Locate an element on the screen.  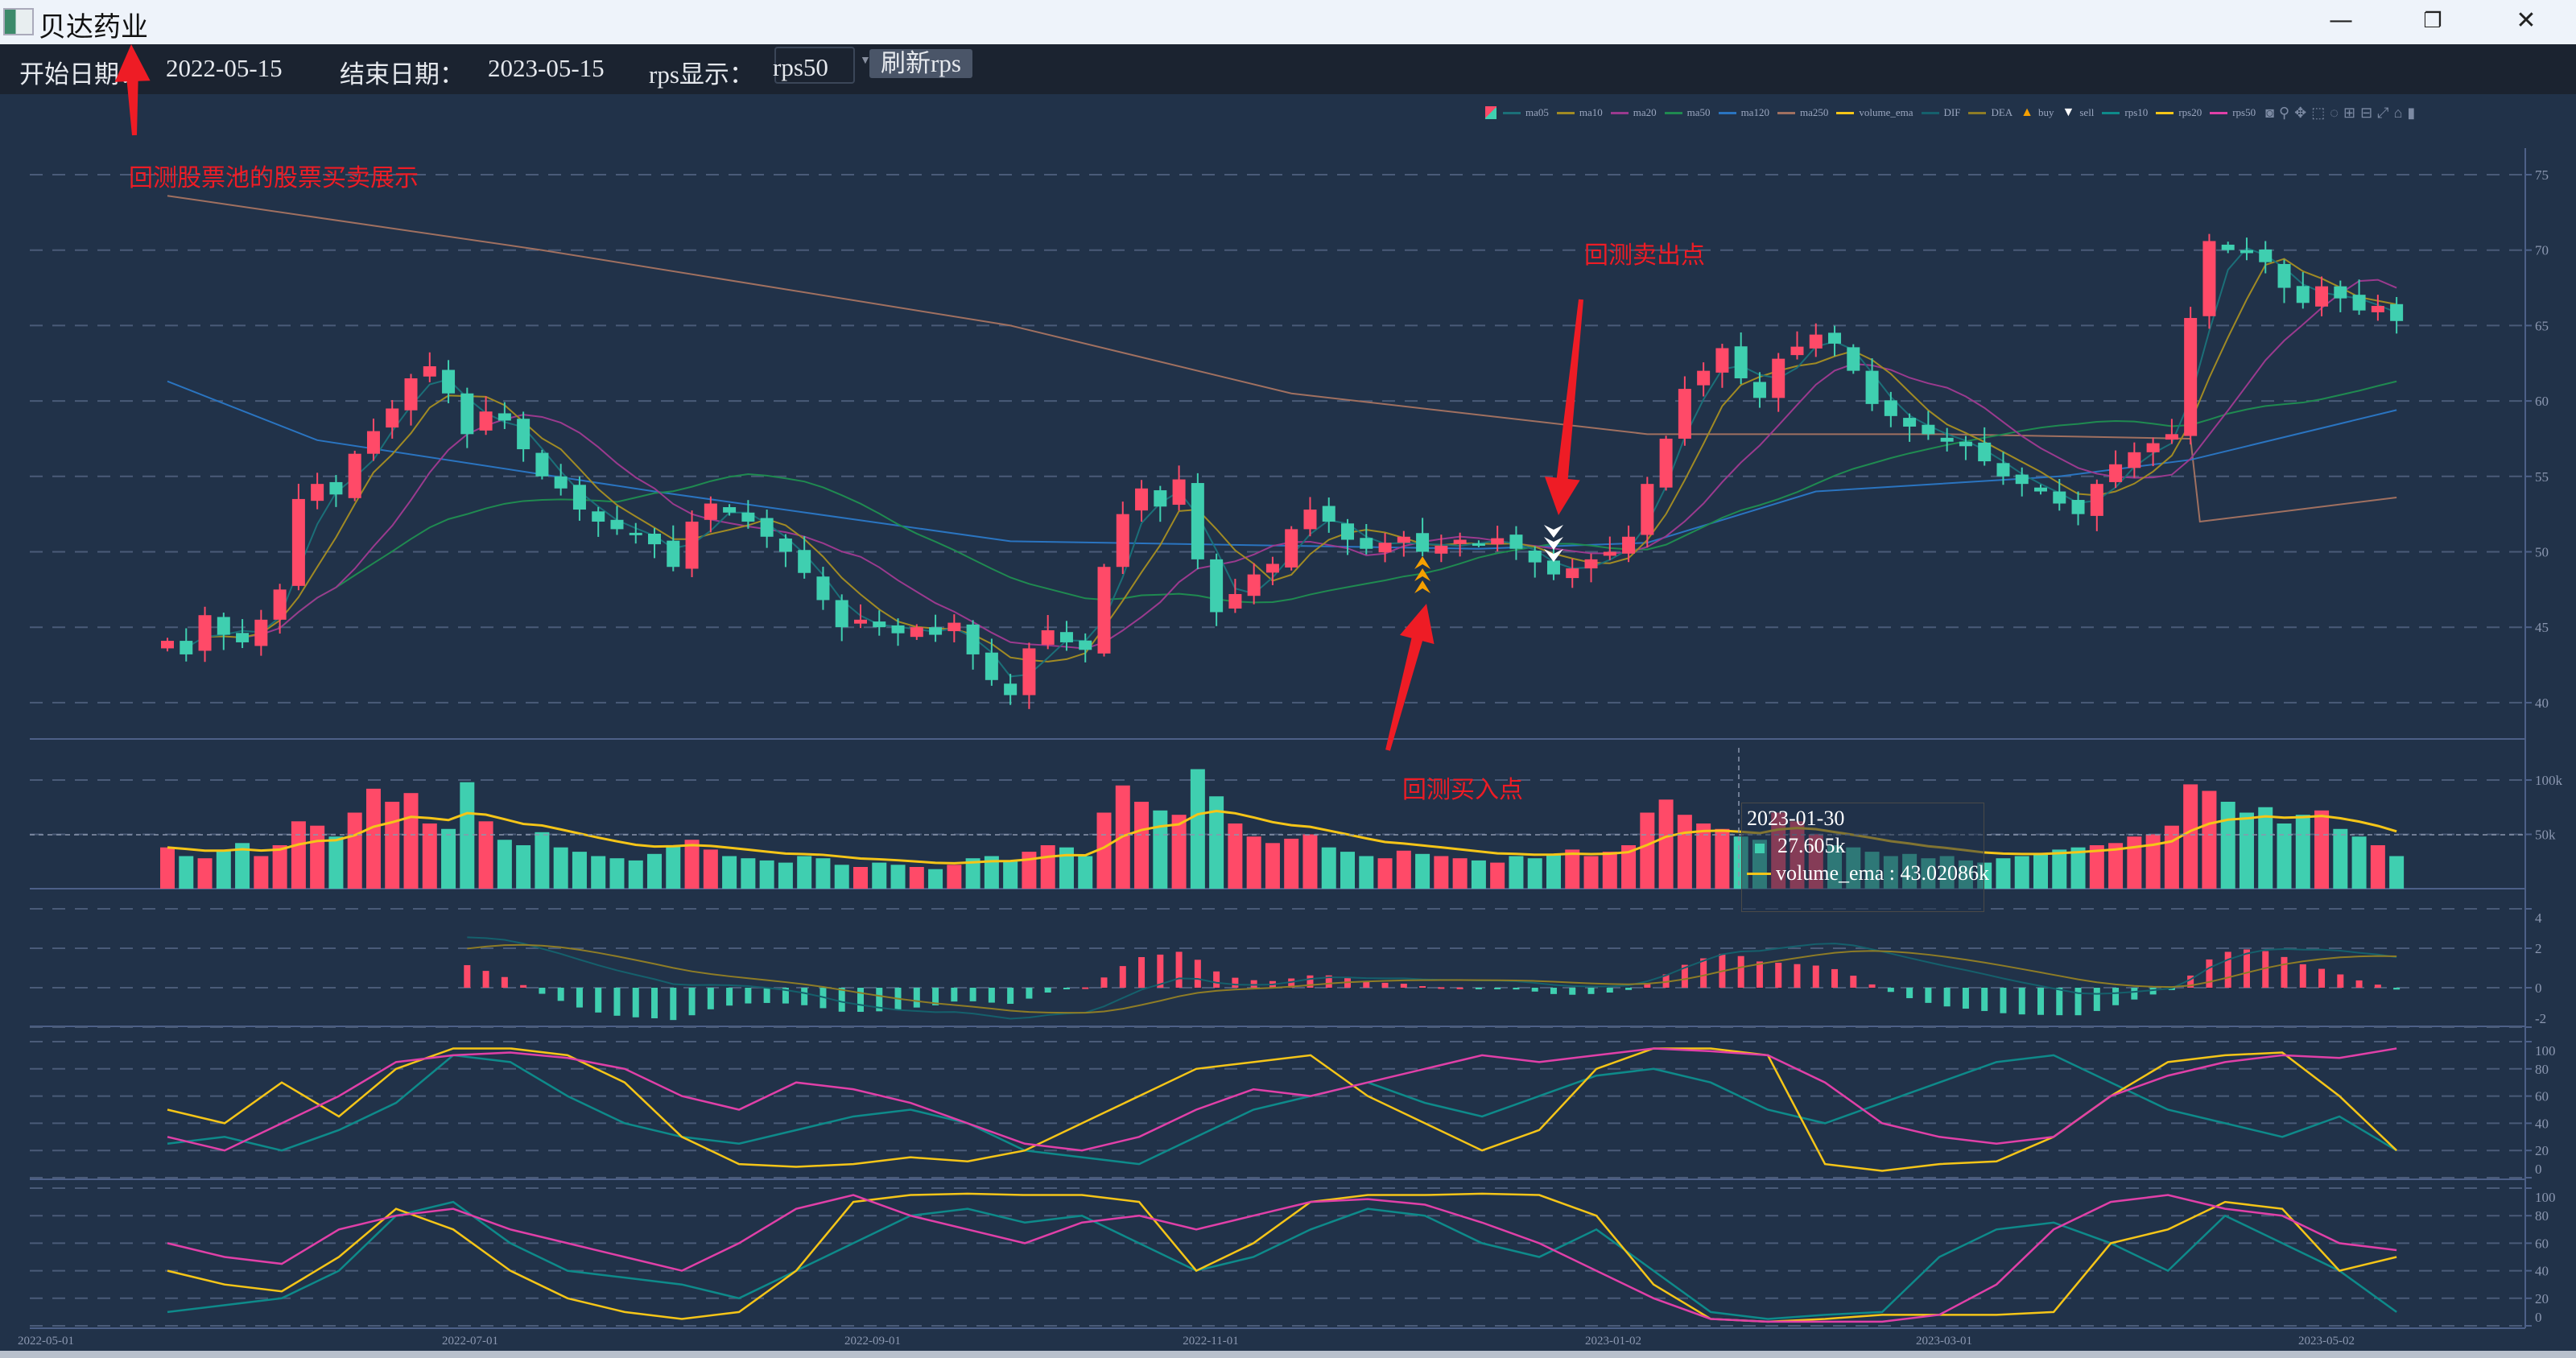
legend-item-rps50: rps50 is located at coordinates (2233, 112).